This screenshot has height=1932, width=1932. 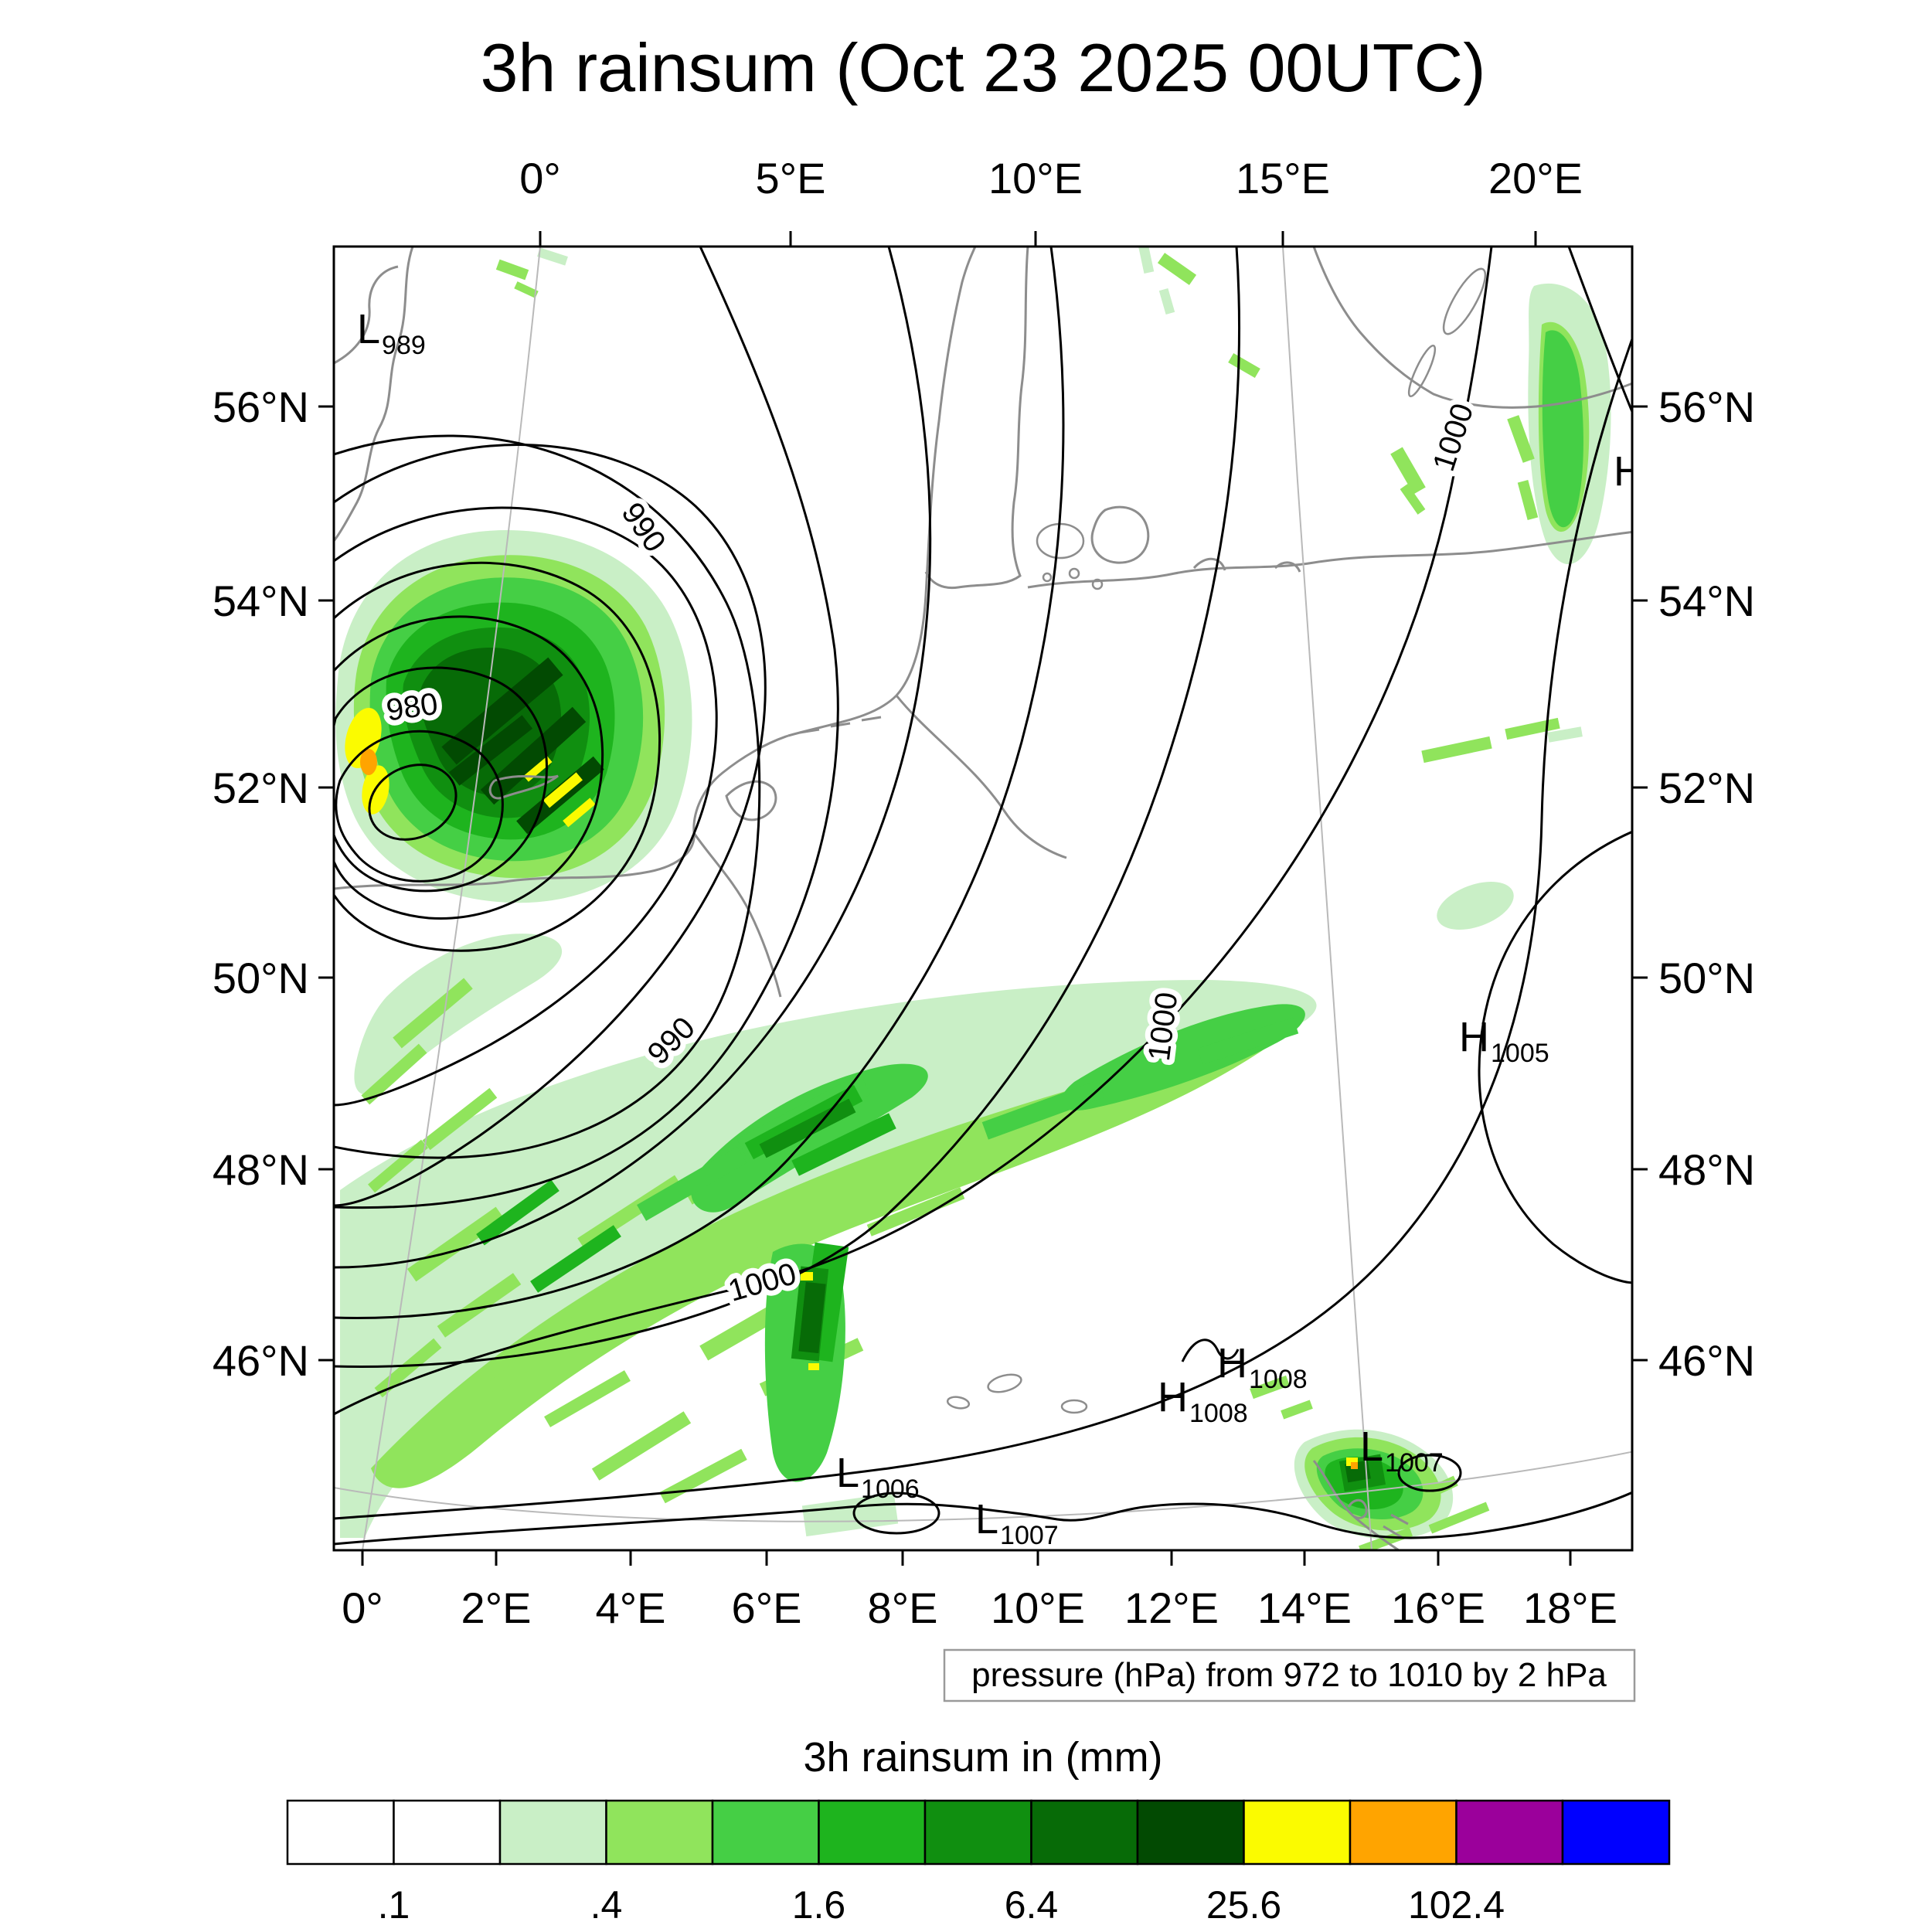 I want to click on colorbar-label-4: 25.6, so click(x=1243, y=1905).